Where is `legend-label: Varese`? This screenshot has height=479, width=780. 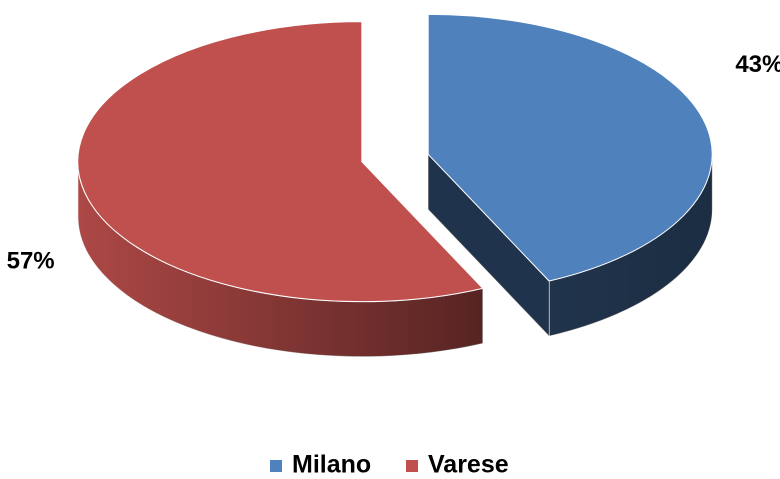 legend-label: Varese is located at coordinates (468, 465).